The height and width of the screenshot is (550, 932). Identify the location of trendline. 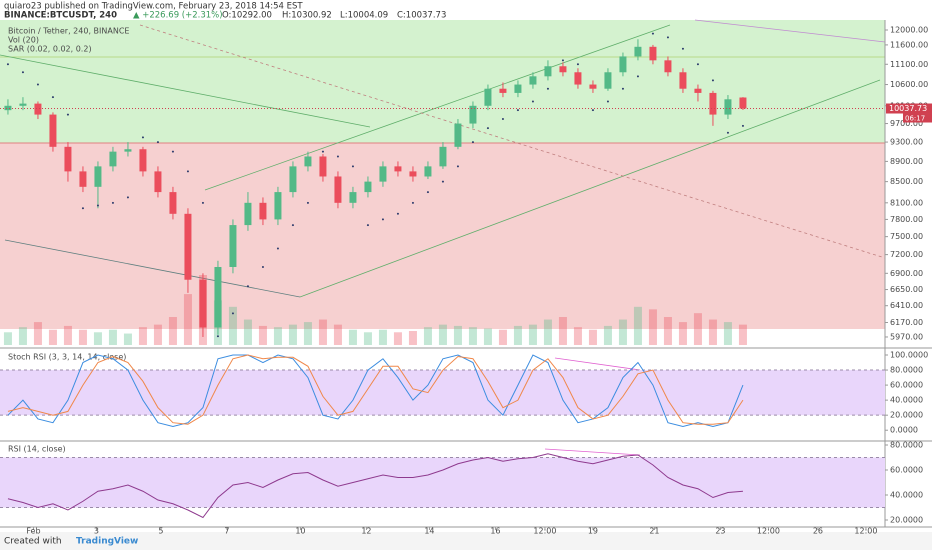
(790, 31).